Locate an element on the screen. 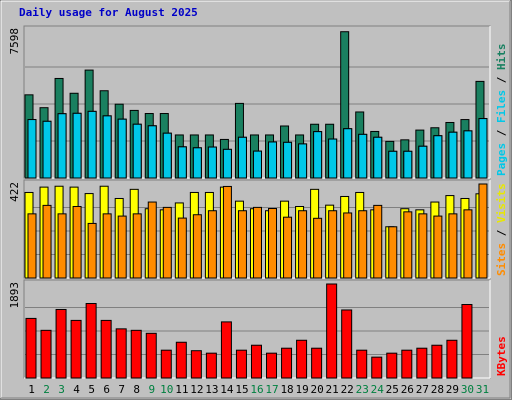 This screenshot has width=512, height=400. tick-label: 3 is located at coordinates (61, 389).